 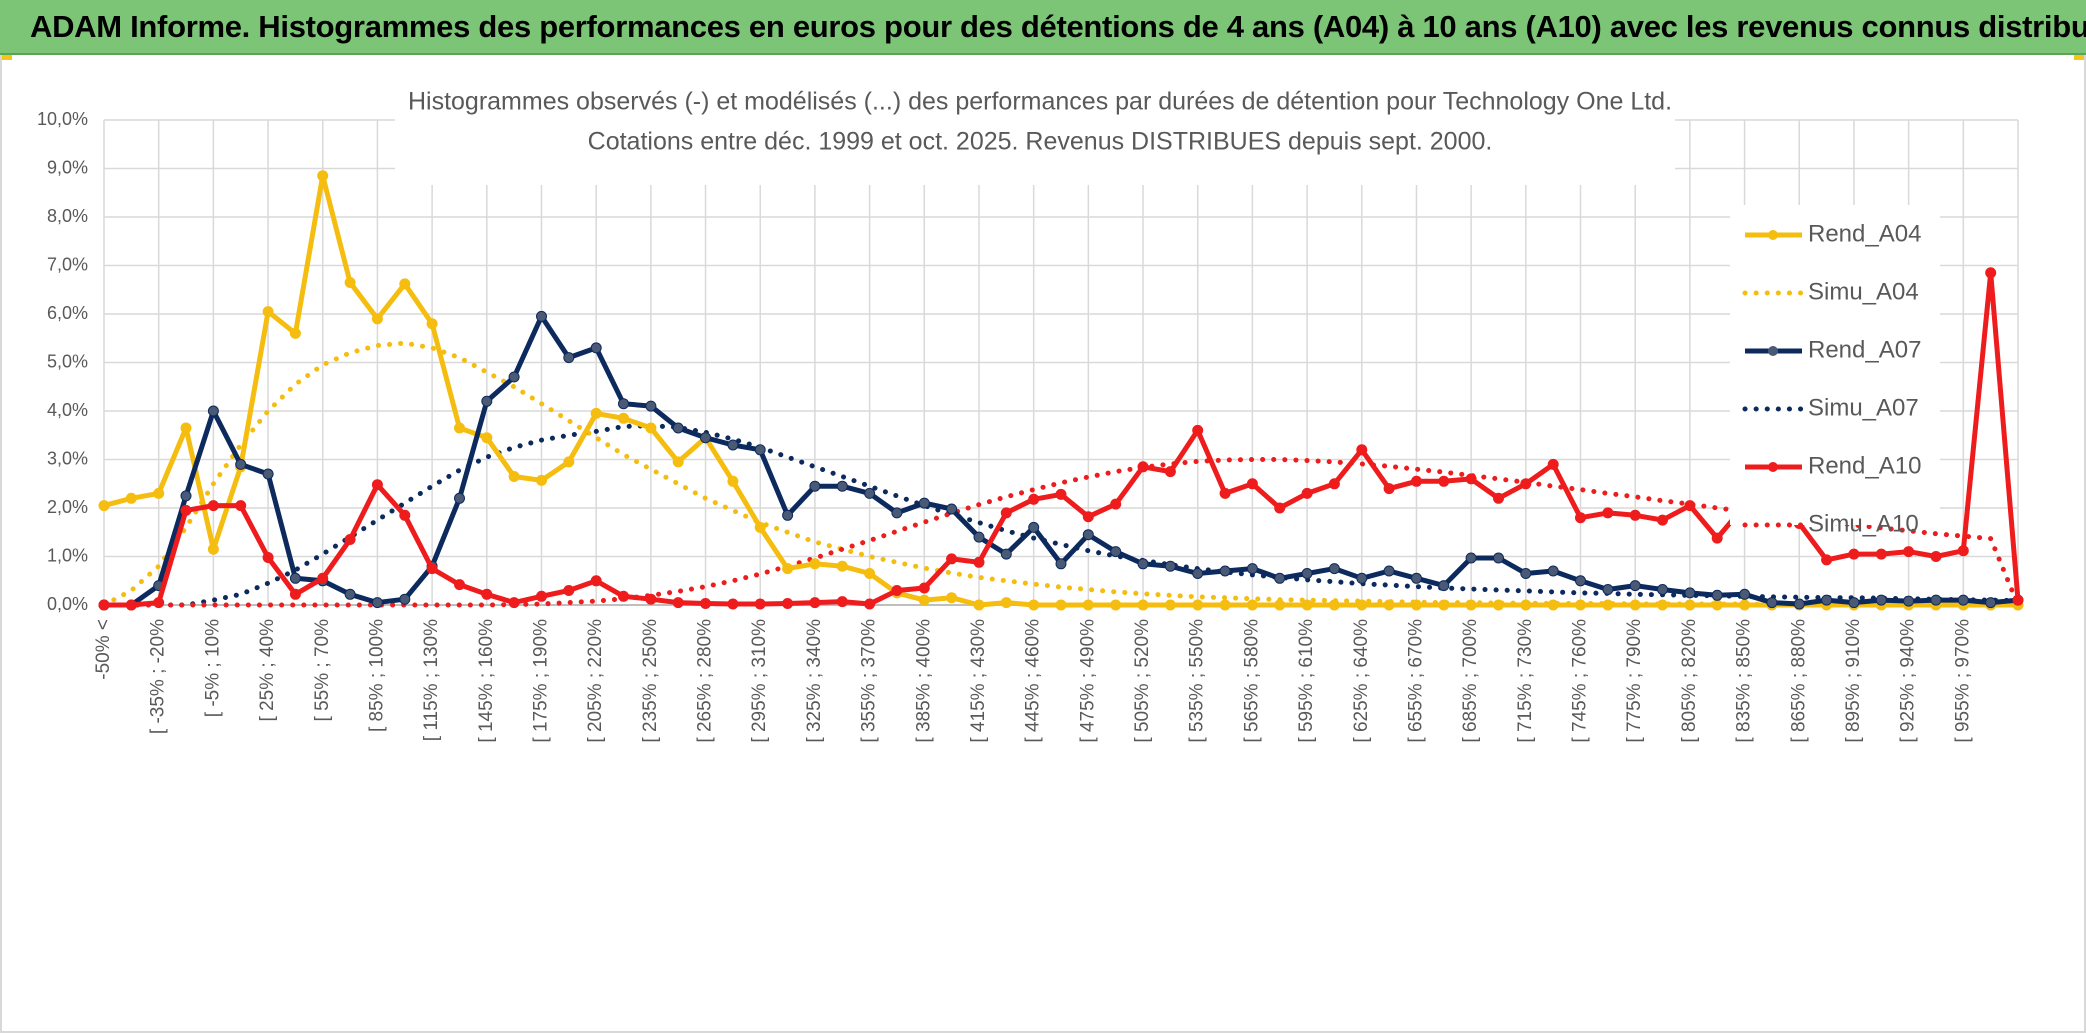 What do you see at coordinates (650, 681) in the screenshot?
I see `x-tick-label: [ 235% ; 250%` at bounding box center [650, 681].